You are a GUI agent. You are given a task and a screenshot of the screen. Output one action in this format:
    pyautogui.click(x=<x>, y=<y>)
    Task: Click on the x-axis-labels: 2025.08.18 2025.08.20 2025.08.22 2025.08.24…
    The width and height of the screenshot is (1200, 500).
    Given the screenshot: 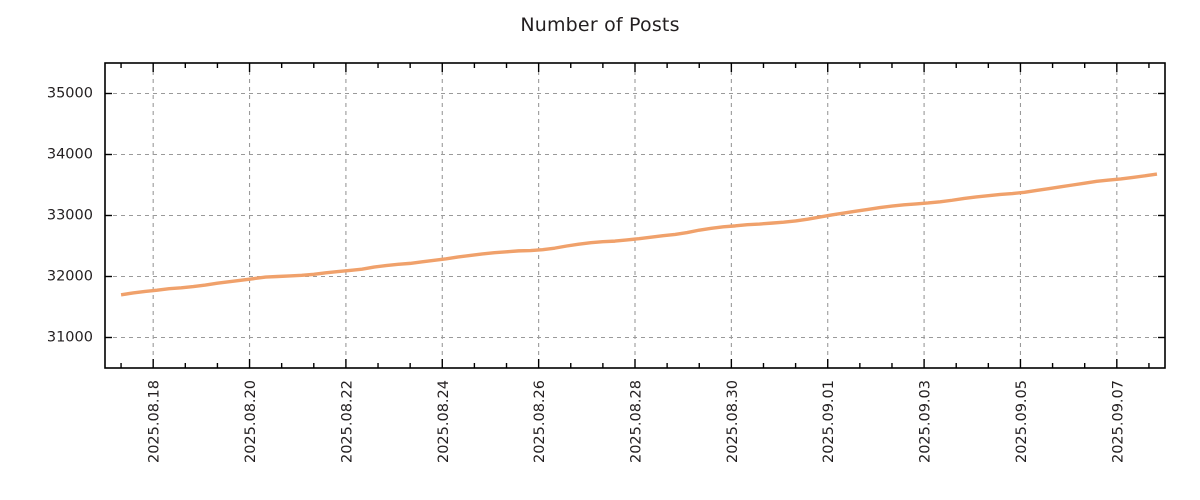 What is the action you would take?
    pyautogui.click(x=637, y=421)
    